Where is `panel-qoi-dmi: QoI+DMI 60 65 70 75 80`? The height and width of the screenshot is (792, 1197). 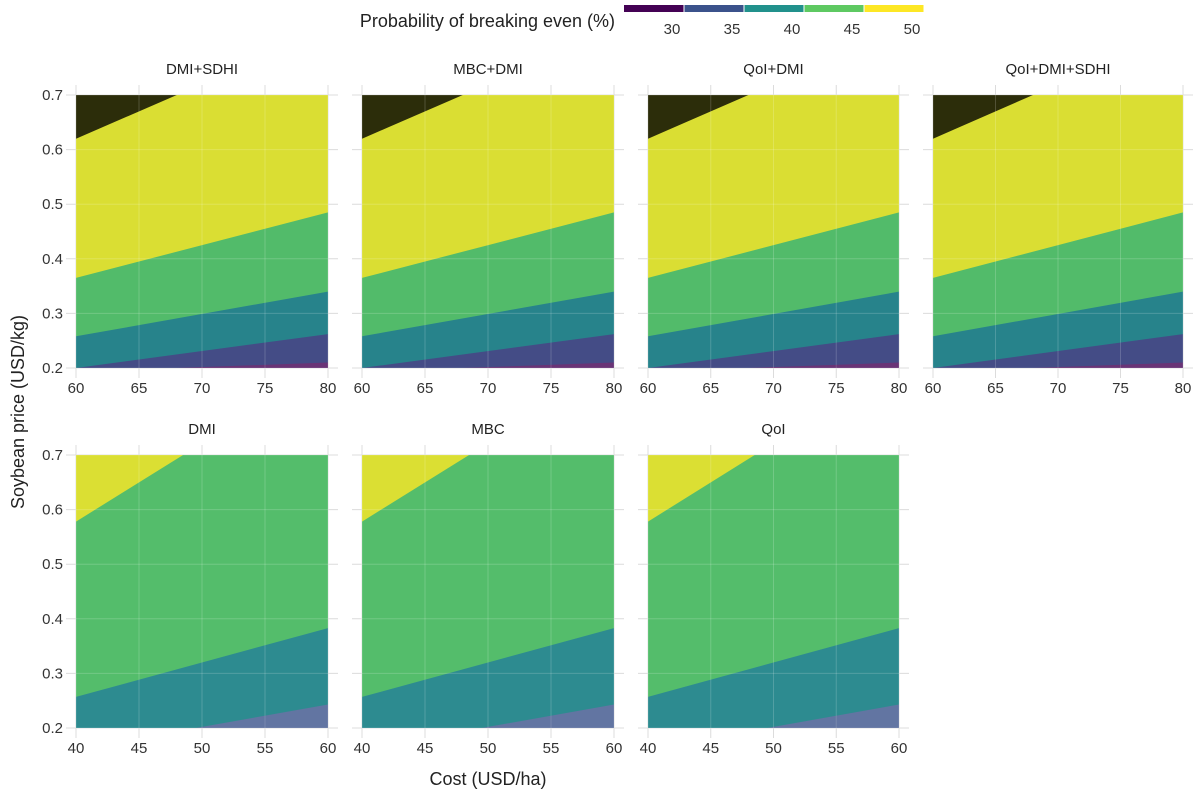
panel-qoi-dmi: QoI+DMI 60 65 70 75 80 is located at coordinates (773, 229).